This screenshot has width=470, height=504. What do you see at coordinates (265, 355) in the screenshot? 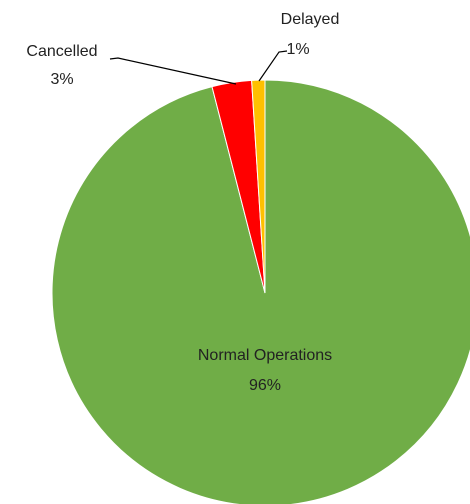
I see `slice-label: Normal Operations` at bounding box center [265, 355].